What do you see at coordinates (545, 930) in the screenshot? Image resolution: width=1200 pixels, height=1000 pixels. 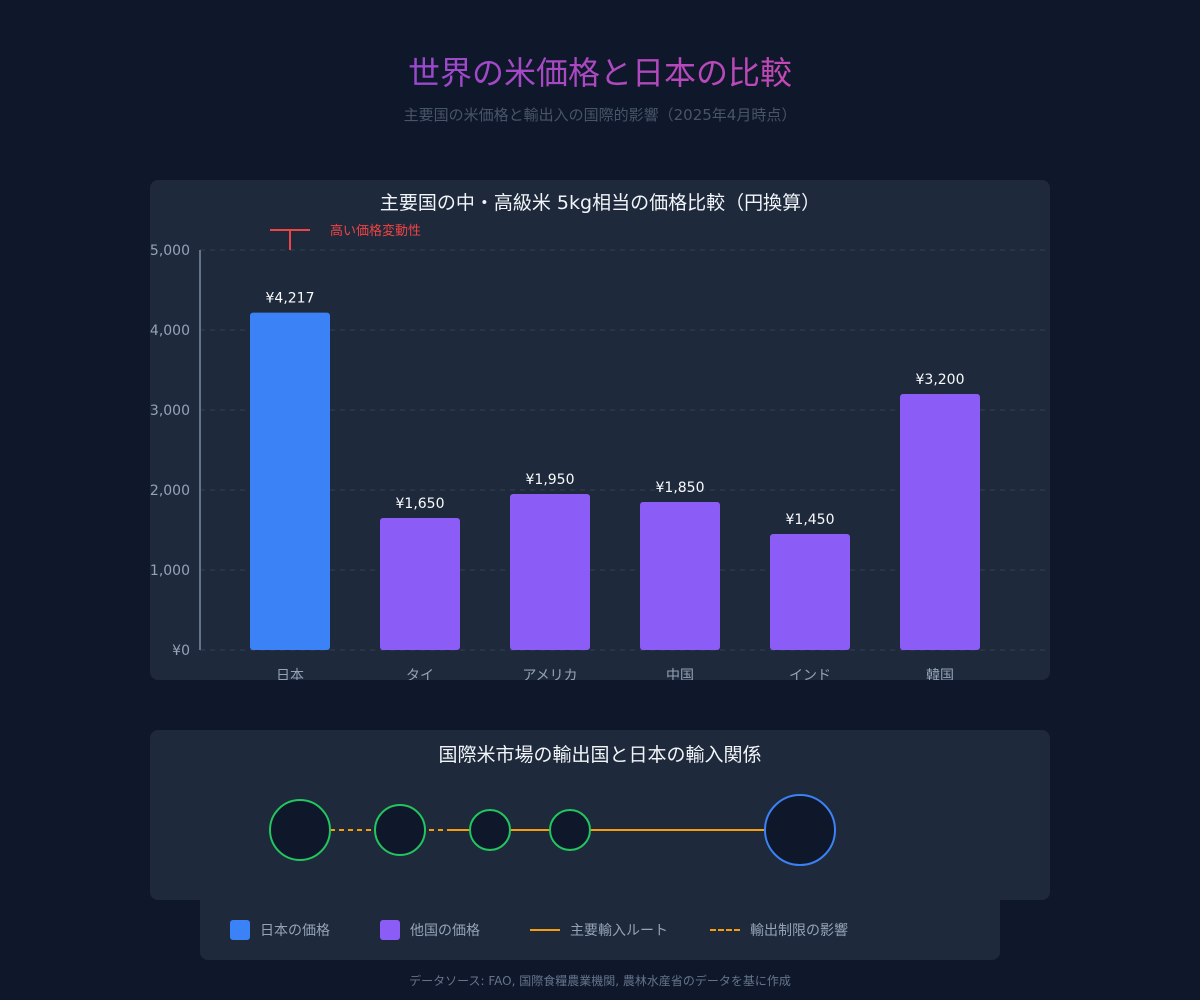 I see `legend-line-solid` at bounding box center [545, 930].